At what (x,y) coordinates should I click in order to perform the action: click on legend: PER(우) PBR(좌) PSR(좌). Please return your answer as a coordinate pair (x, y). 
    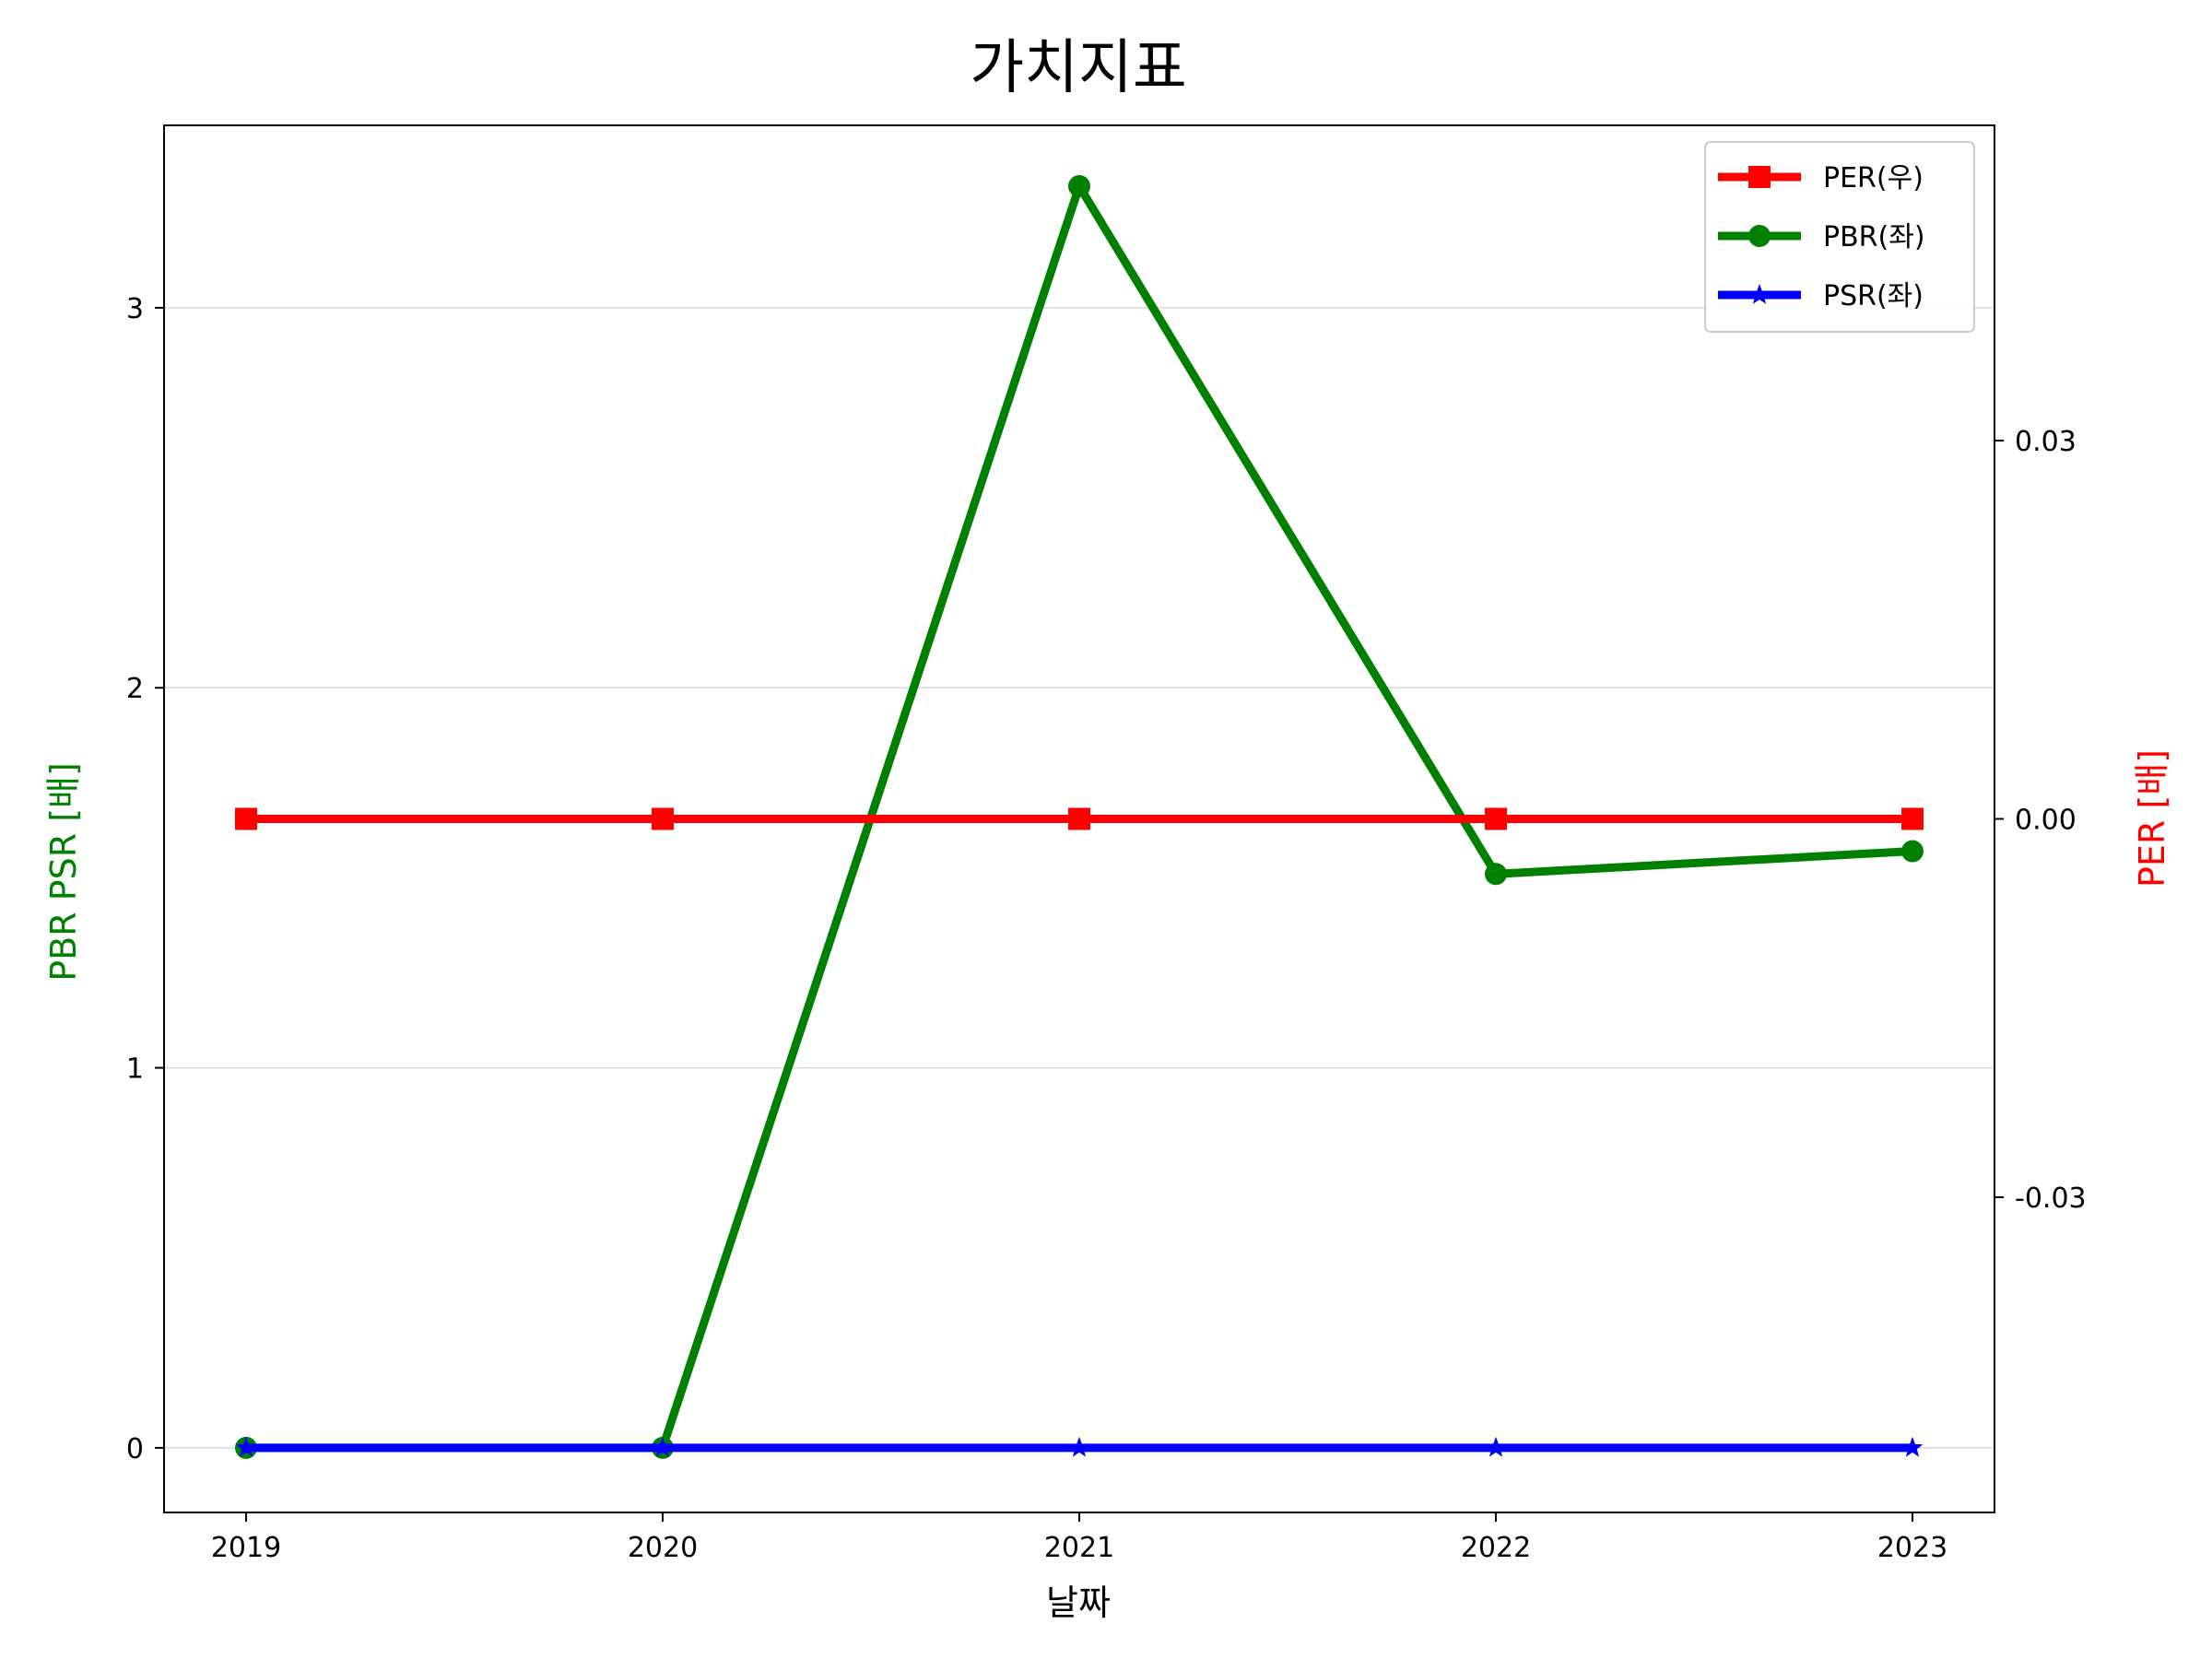
    Looking at the image, I should click on (1839, 237).